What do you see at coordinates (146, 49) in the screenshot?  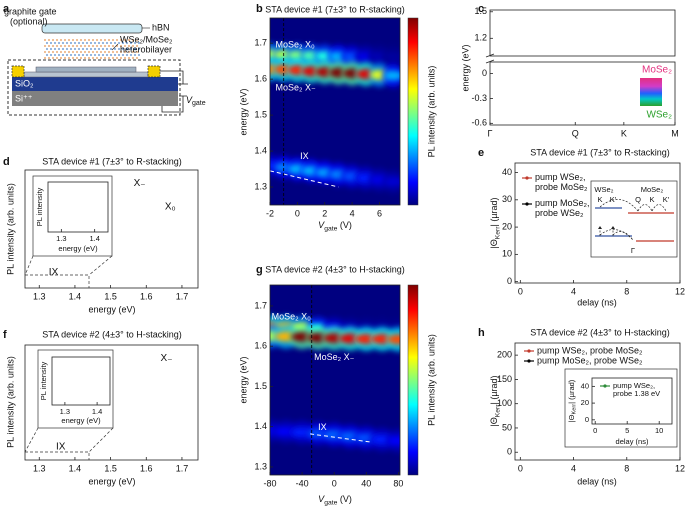 I see `label: heterobilayer` at bounding box center [146, 49].